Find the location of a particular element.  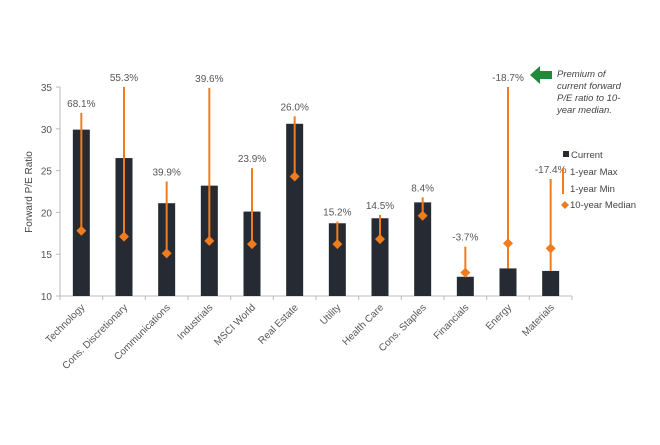

y-tick-label: 30 is located at coordinates (47, 130).